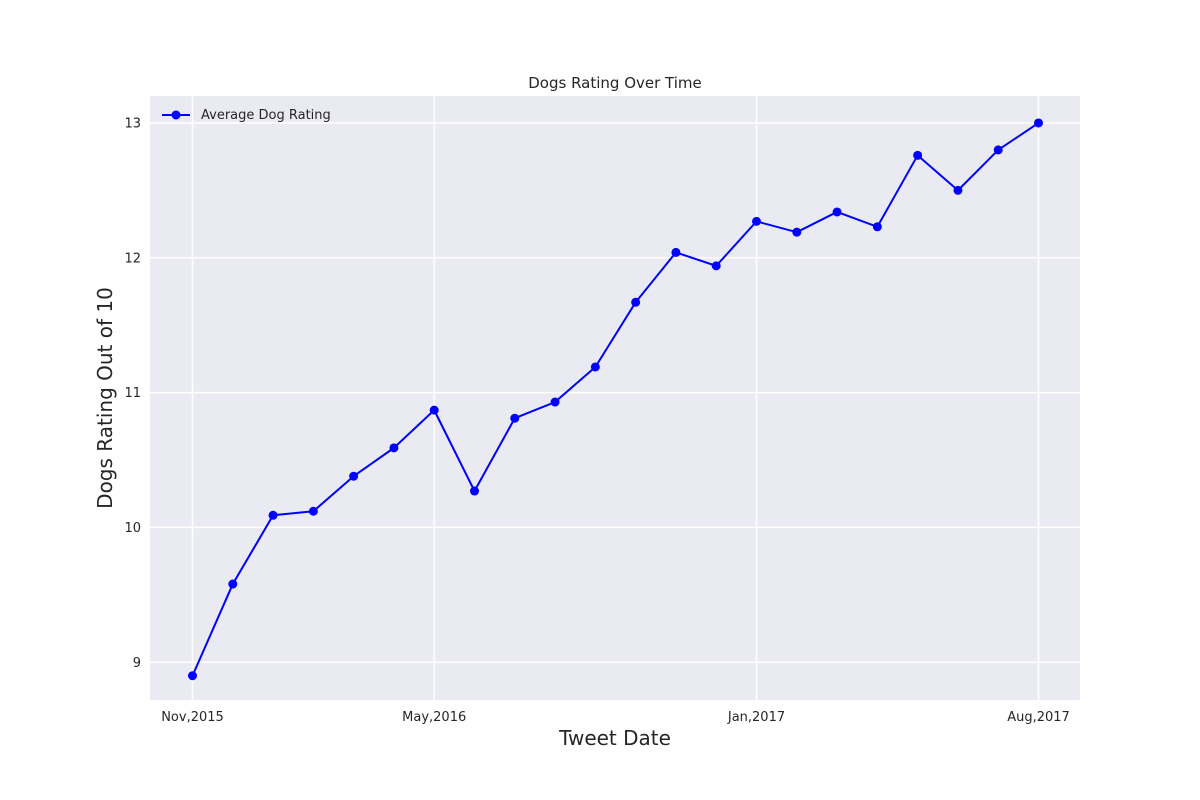 This screenshot has width=1200, height=800. Describe the element at coordinates (615, 83) in the screenshot. I see `chart-title: Dogs Rating Over Time` at that location.